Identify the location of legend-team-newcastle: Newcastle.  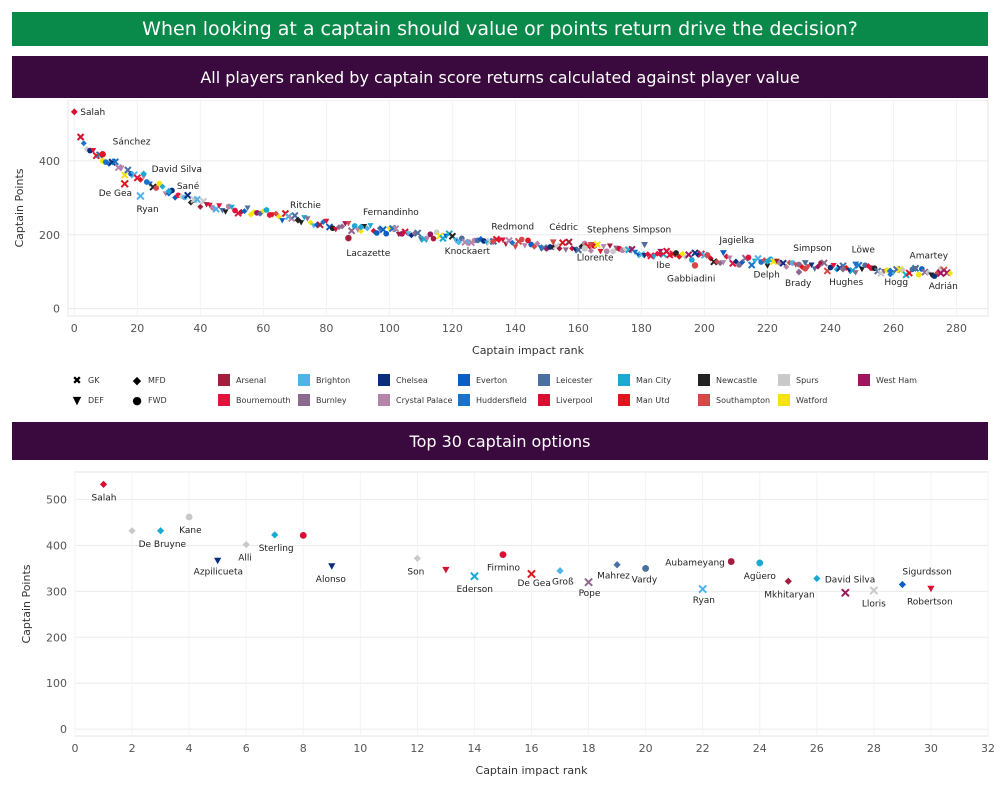
(727, 380).